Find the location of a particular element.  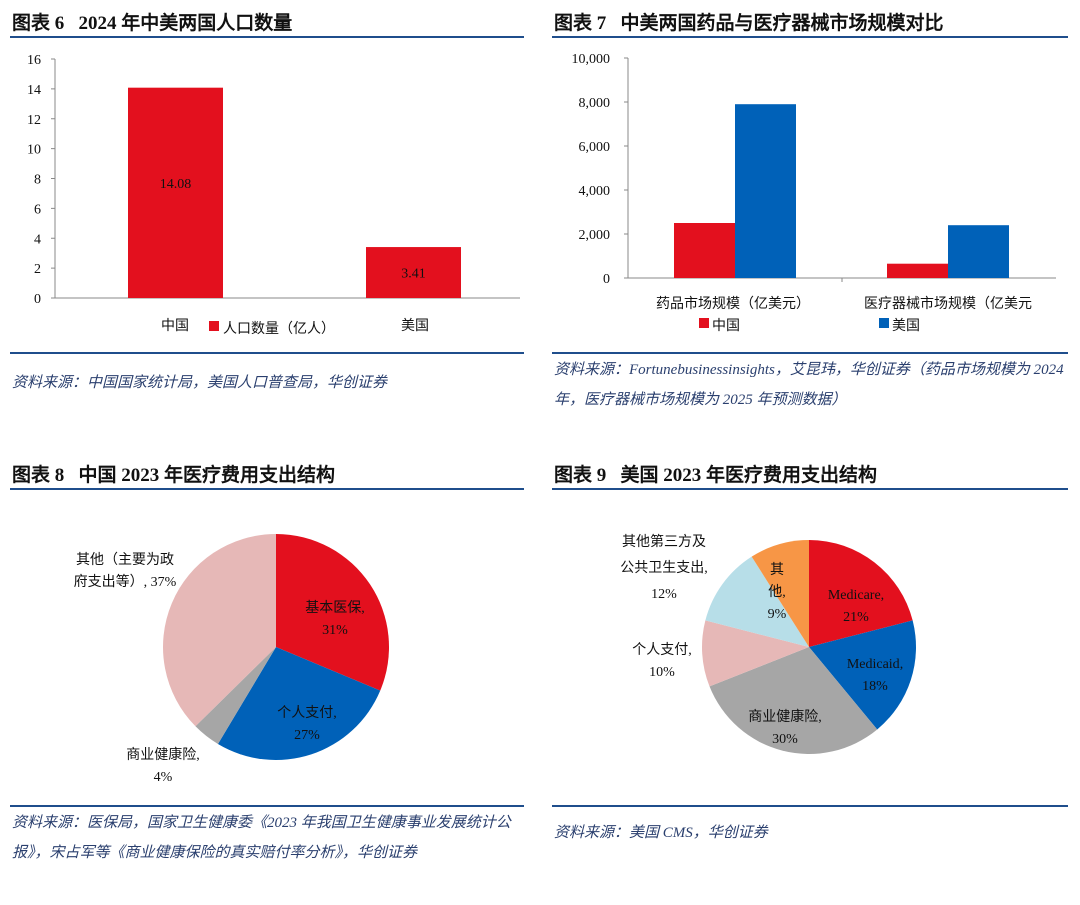

legend-label: 美国 is located at coordinates (906, 326).